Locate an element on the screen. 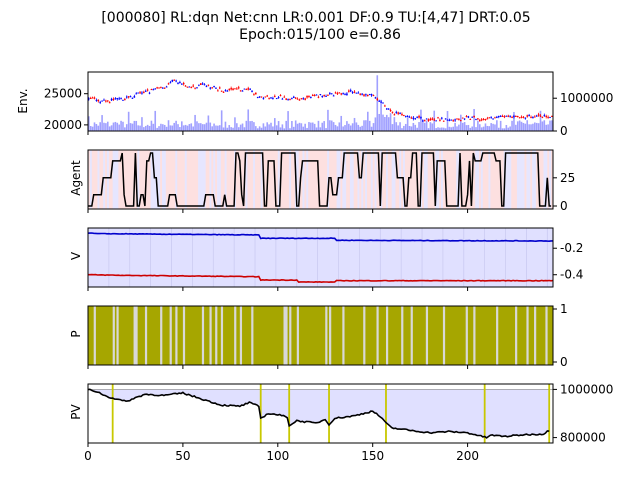 This screenshot has width=640, height=480. agent-frame is located at coordinates (320, 179).